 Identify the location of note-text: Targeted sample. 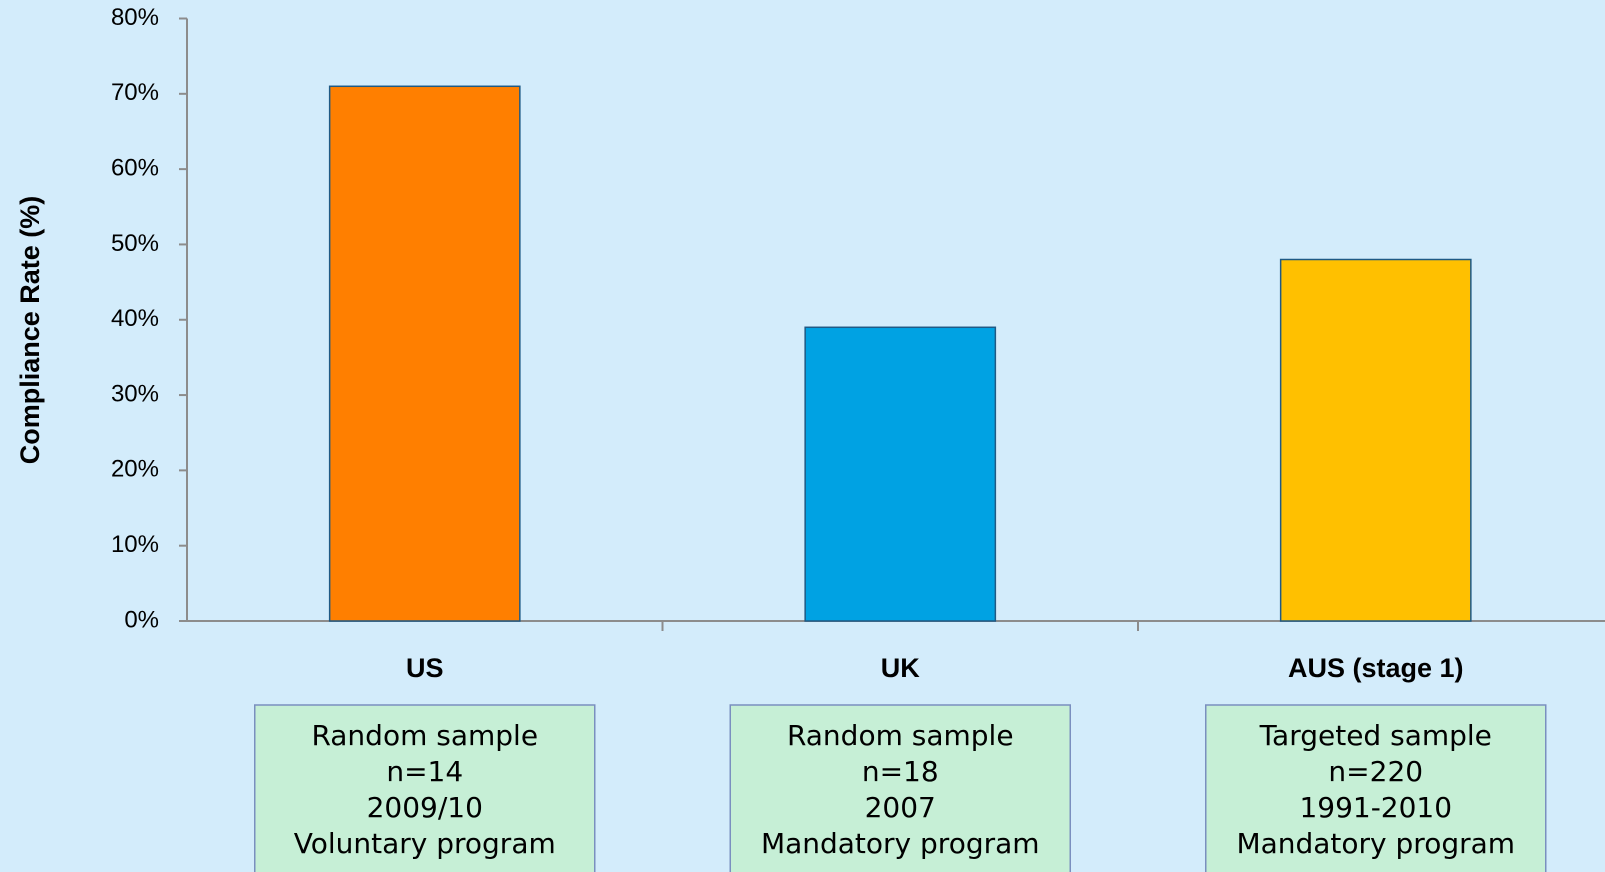
(1375, 735).